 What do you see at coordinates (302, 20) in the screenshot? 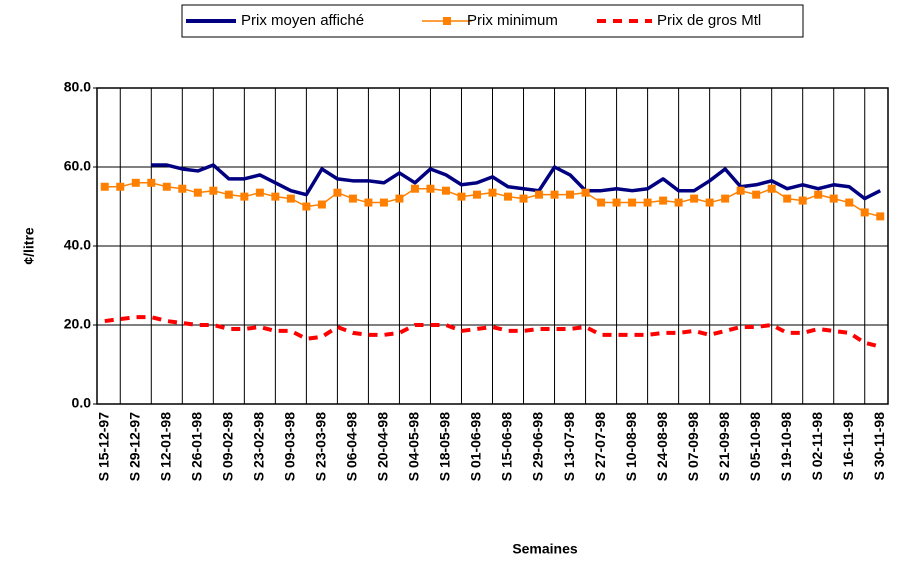
I see `legend-label: Prix moyen affiché` at bounding box center [302, 20].